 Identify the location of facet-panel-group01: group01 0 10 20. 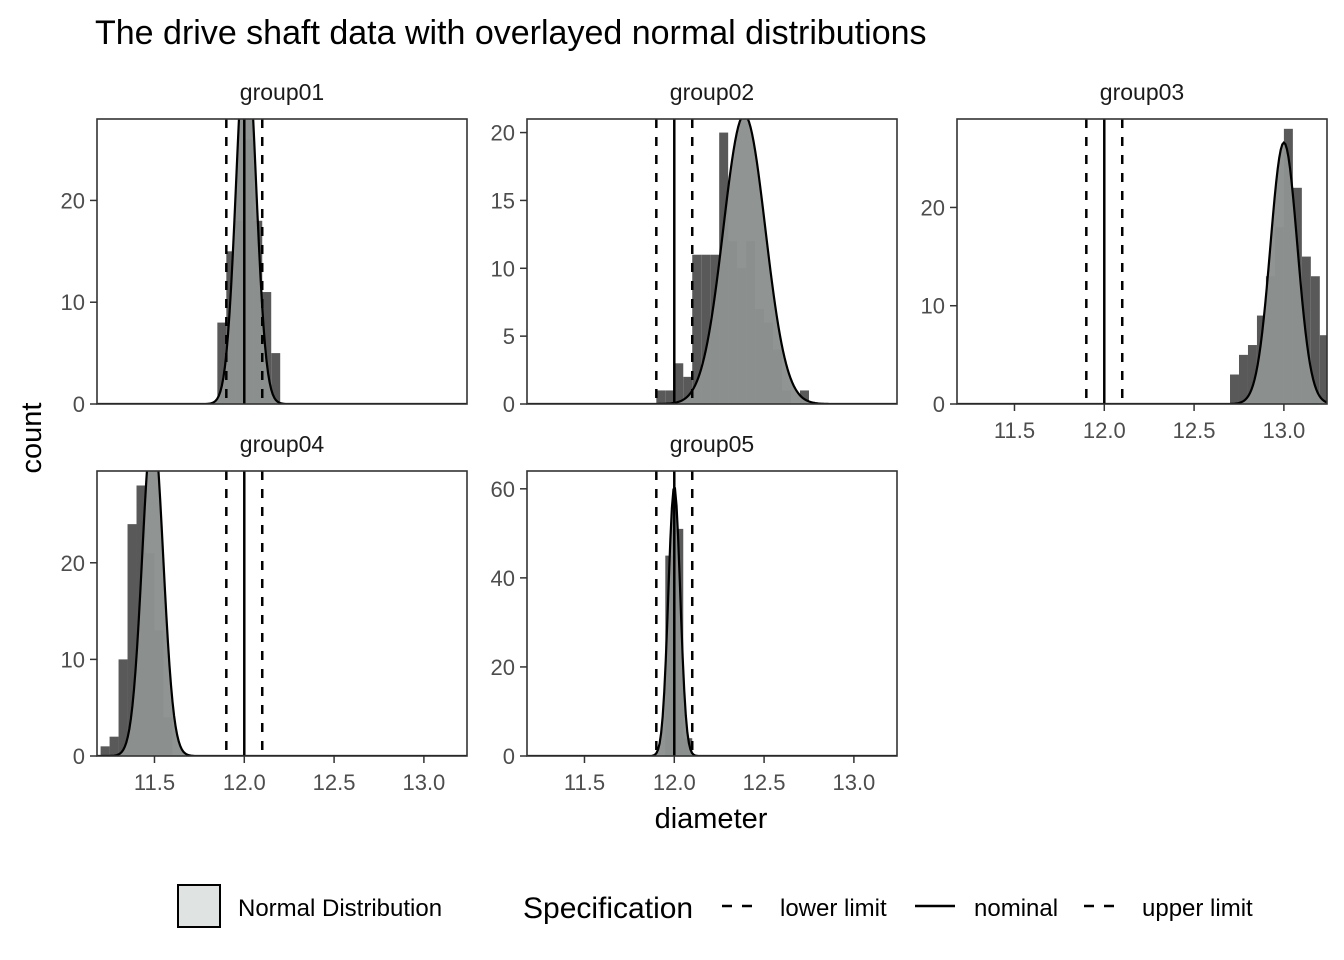
(264, 248).